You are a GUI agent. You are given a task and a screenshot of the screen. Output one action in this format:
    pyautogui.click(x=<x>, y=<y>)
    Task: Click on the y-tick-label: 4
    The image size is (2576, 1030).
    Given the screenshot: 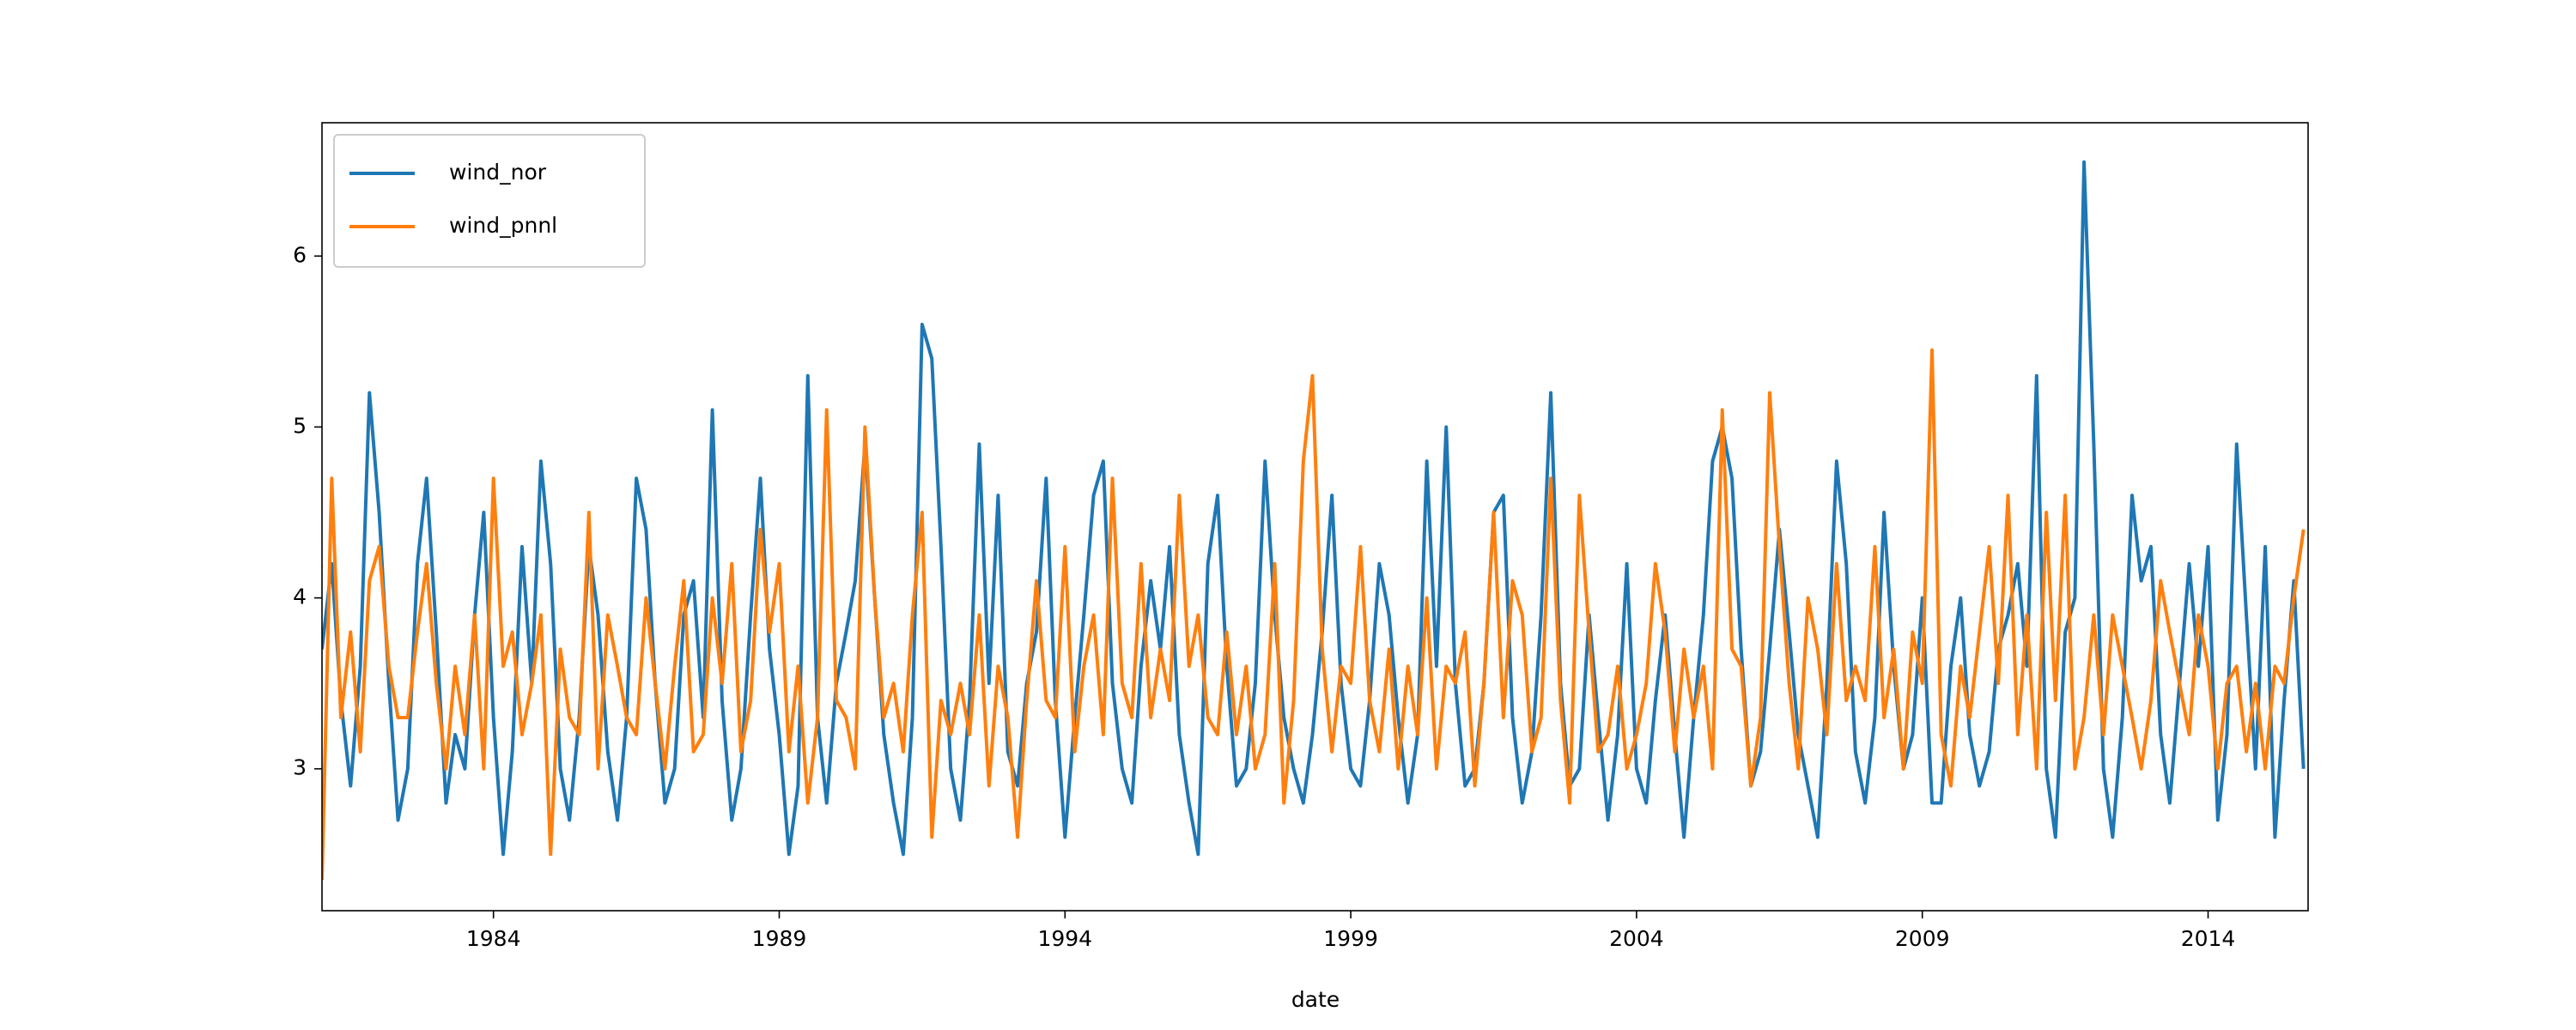 What is the action you would take?
    pyautogui.click(x=300, y=597)
    